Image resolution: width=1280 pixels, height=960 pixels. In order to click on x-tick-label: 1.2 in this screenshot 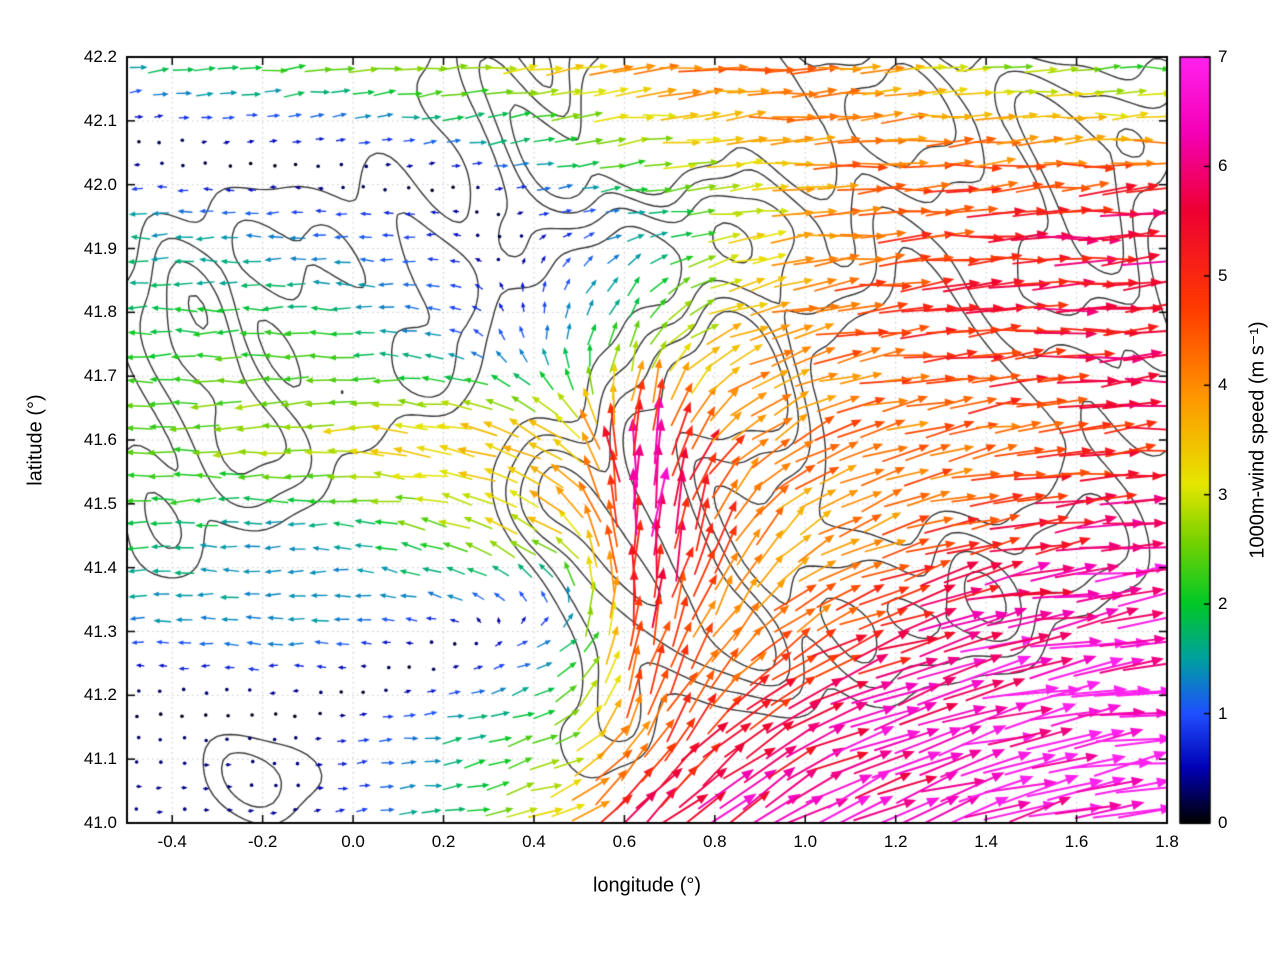, I will do `click(895, 841)`.